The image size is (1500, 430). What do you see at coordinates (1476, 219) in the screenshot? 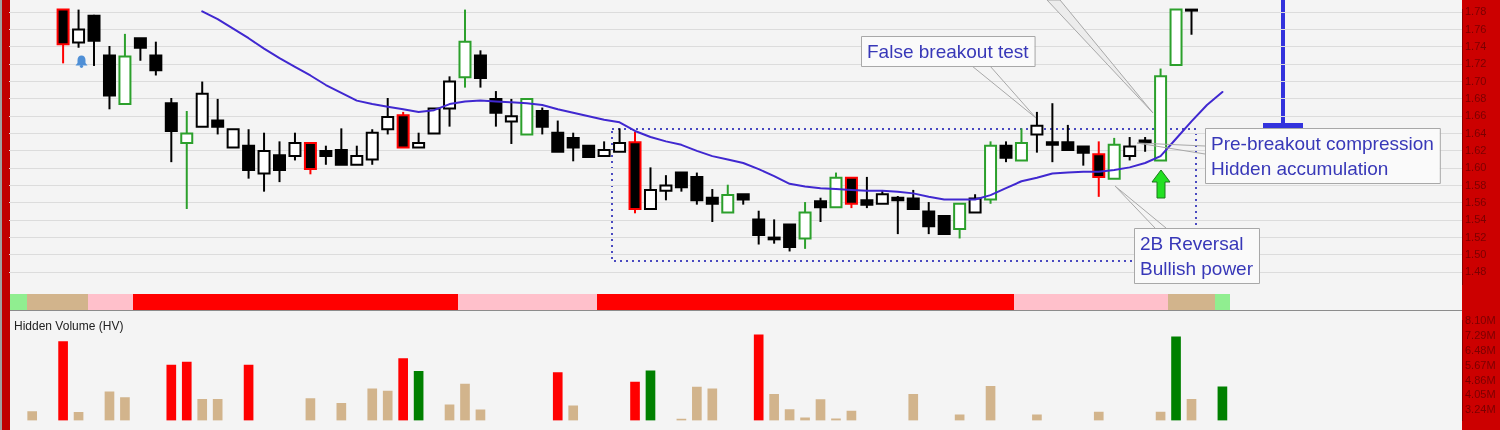
I see `y-tick-label: 1.54` at bounding box center [1476, 219].